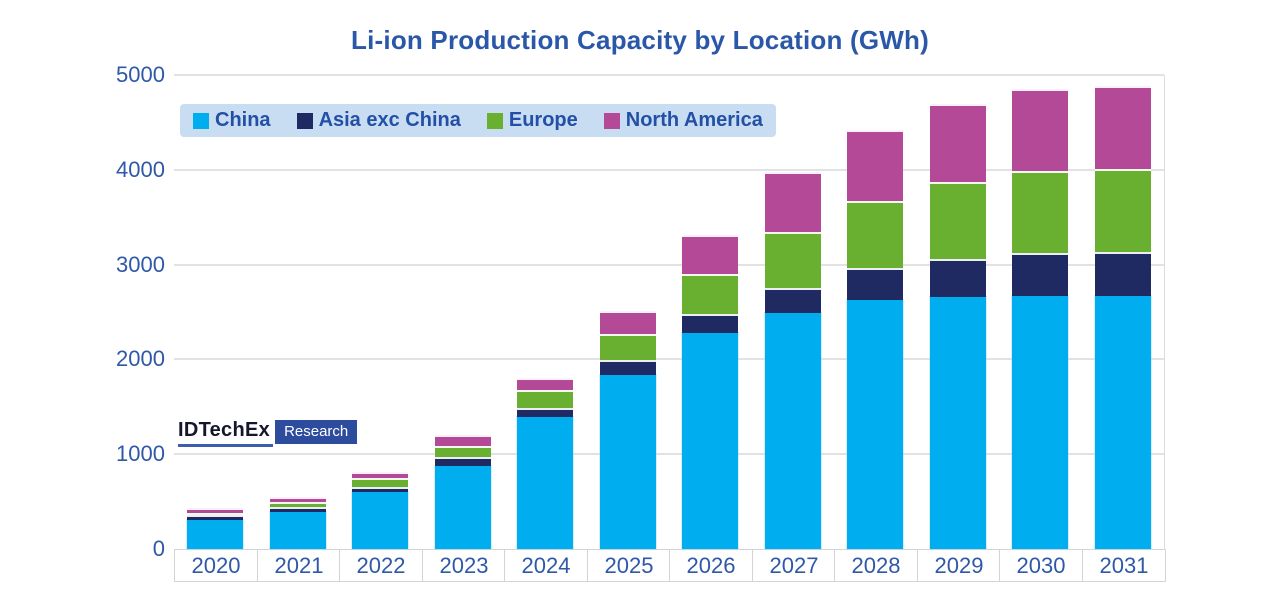 Image resolution: width=1280 pixels, height=610 pixels. Describe the element at coordinates (140, 453) in the screenshot. I see `y-axis-label: 1000` at that location.